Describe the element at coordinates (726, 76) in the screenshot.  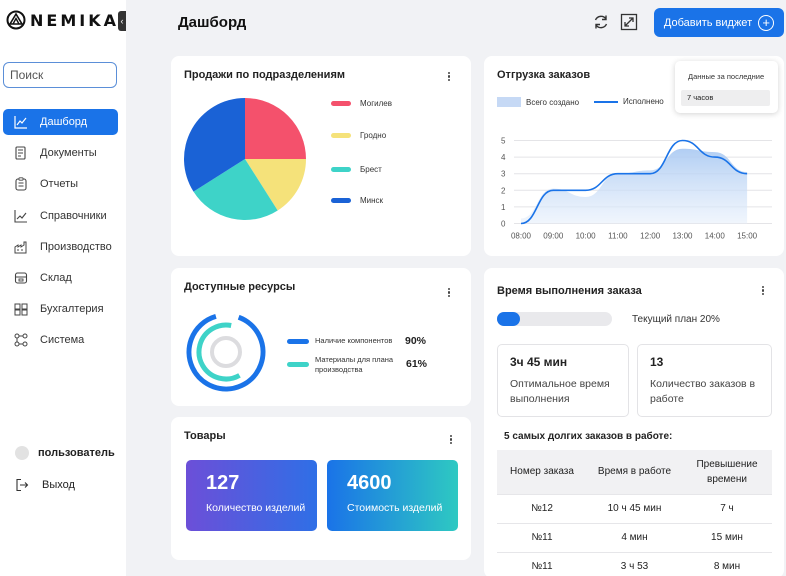
I see `dropdown-title: Данные за последние` at that location.